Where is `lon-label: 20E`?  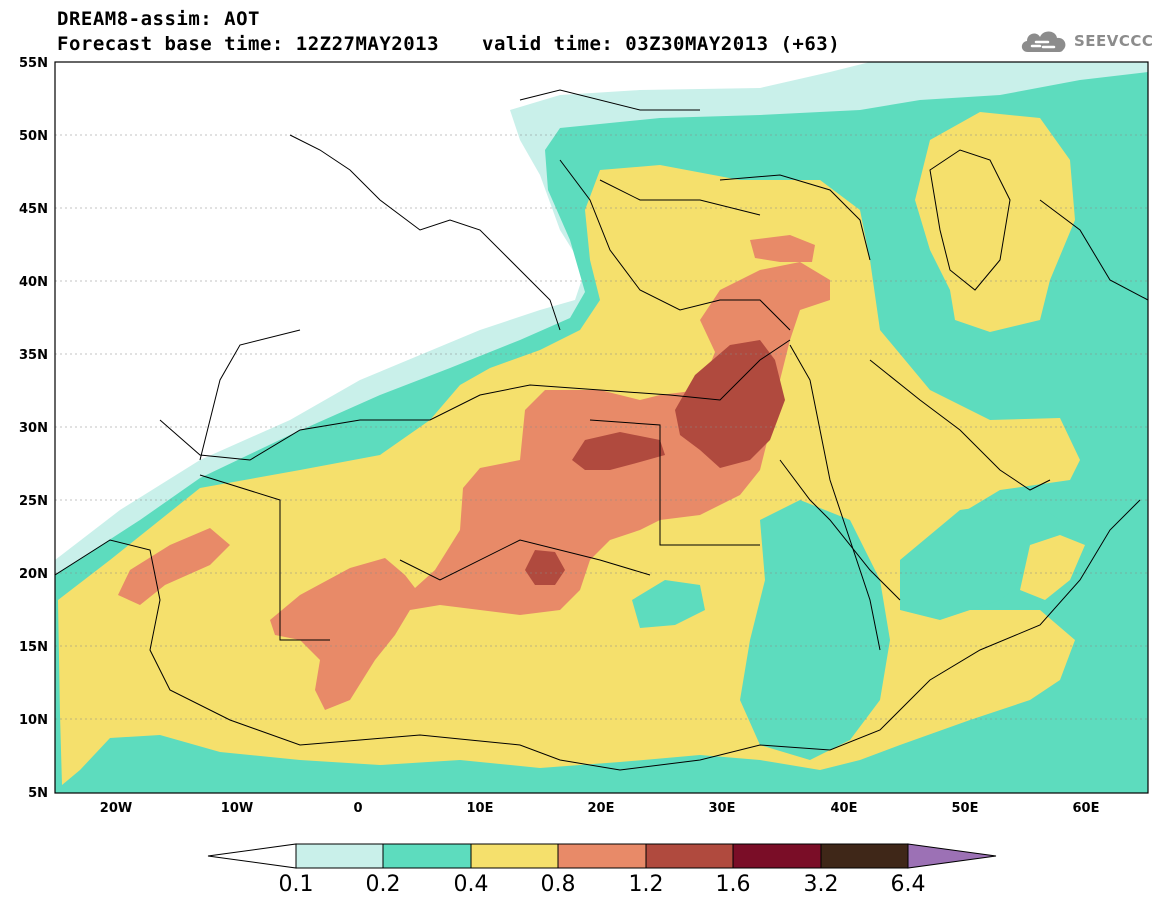
lon-label: 20E is located at coordinates (601, 808).